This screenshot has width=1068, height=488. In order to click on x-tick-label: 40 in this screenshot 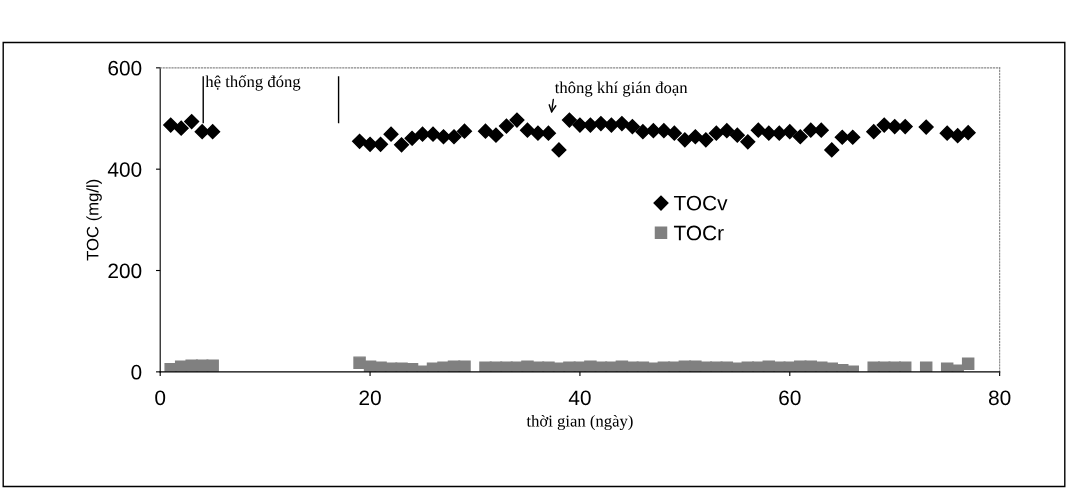, I will do `click(579, 398)`.